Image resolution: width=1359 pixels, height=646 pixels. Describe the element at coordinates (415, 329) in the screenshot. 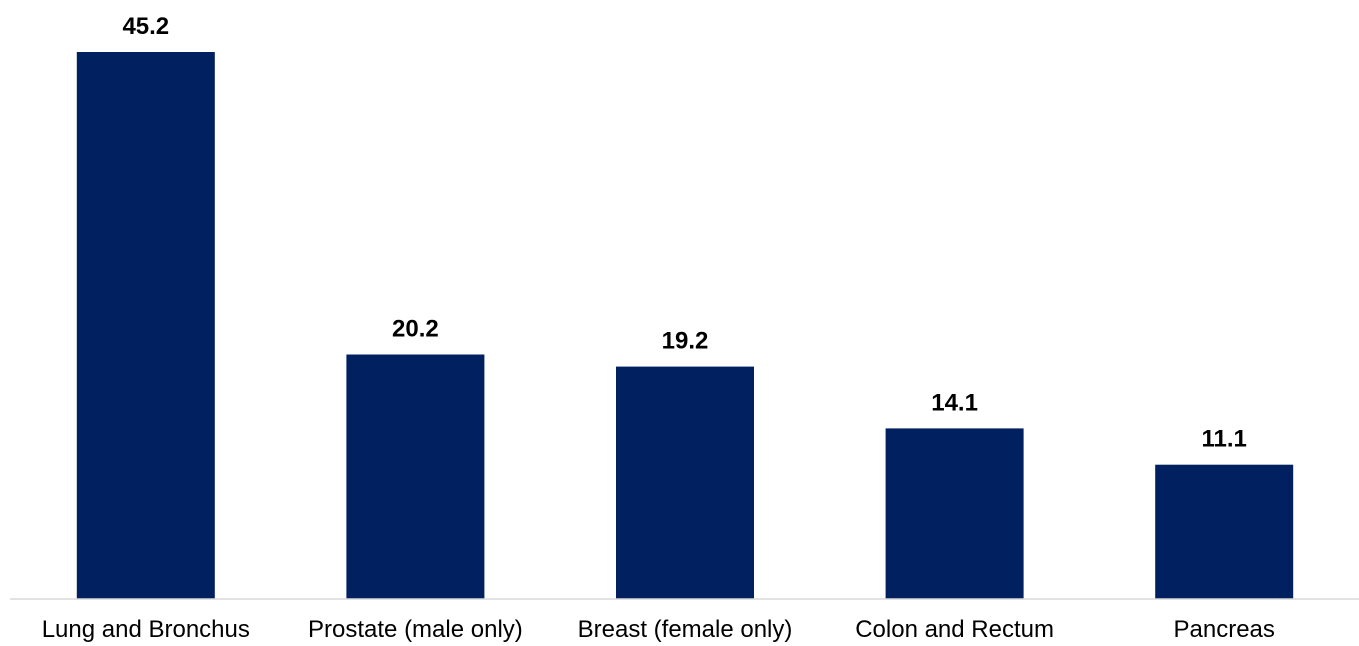

I see `data-label: 20.2` at that location.